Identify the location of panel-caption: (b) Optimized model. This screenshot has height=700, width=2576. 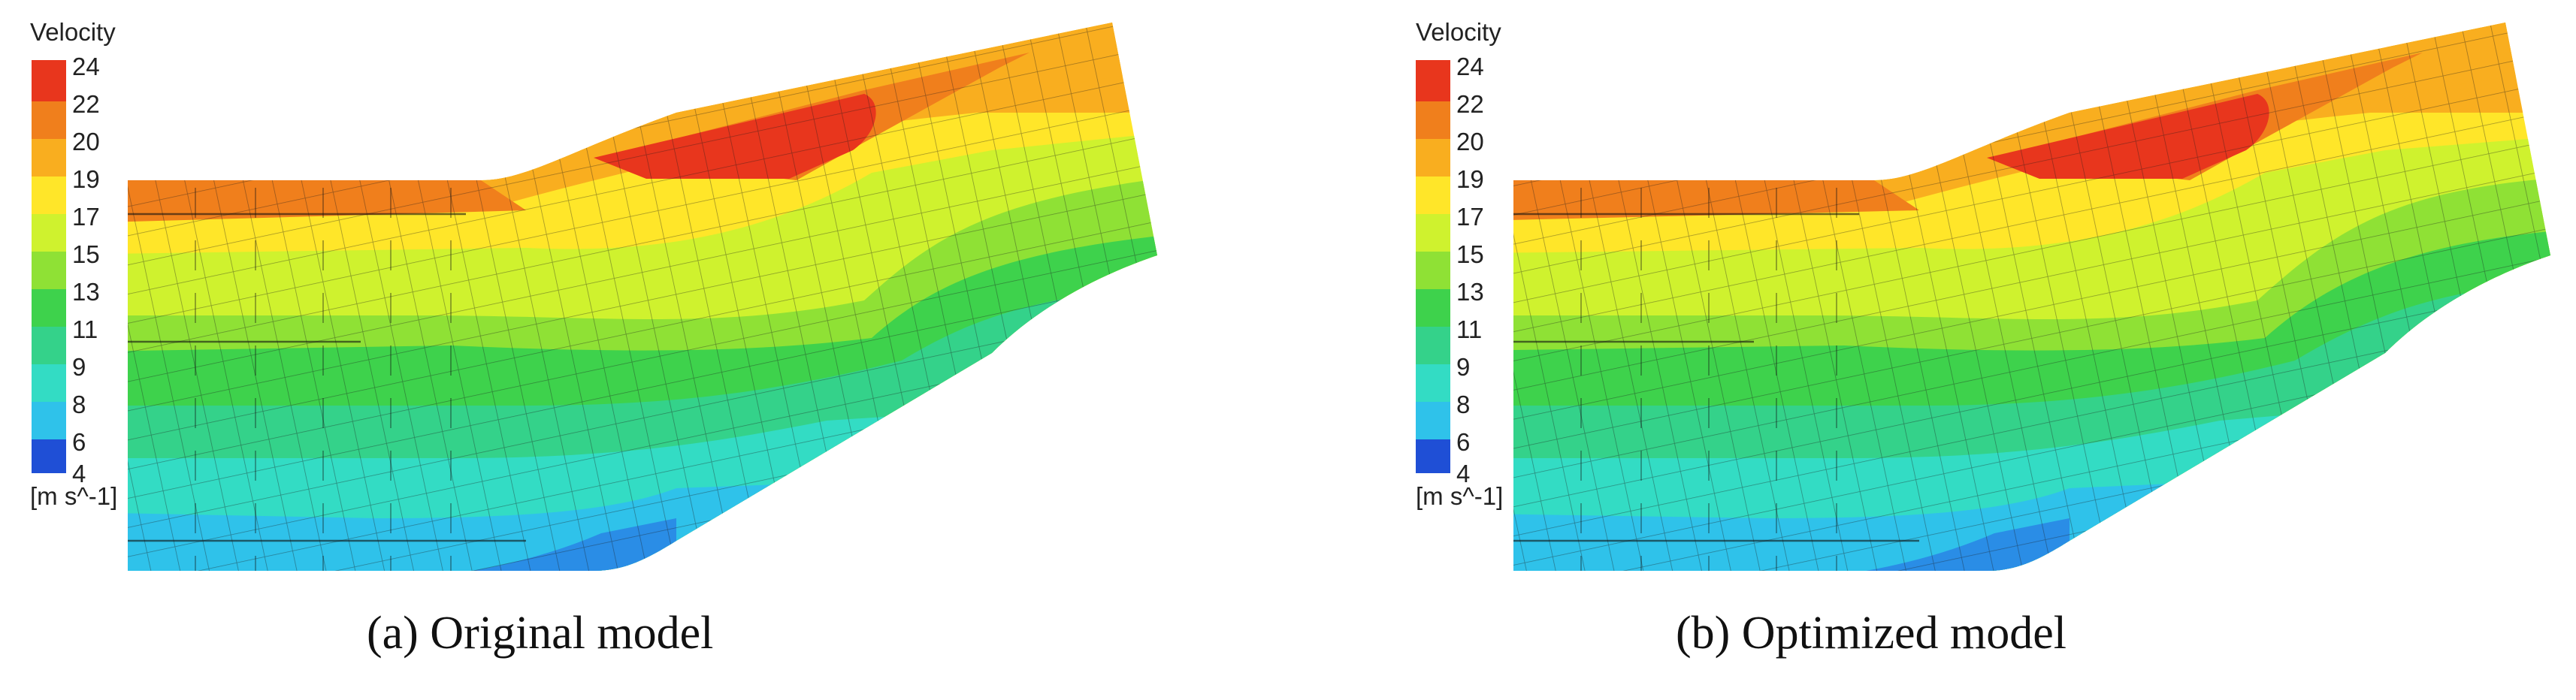
(1872, 633).